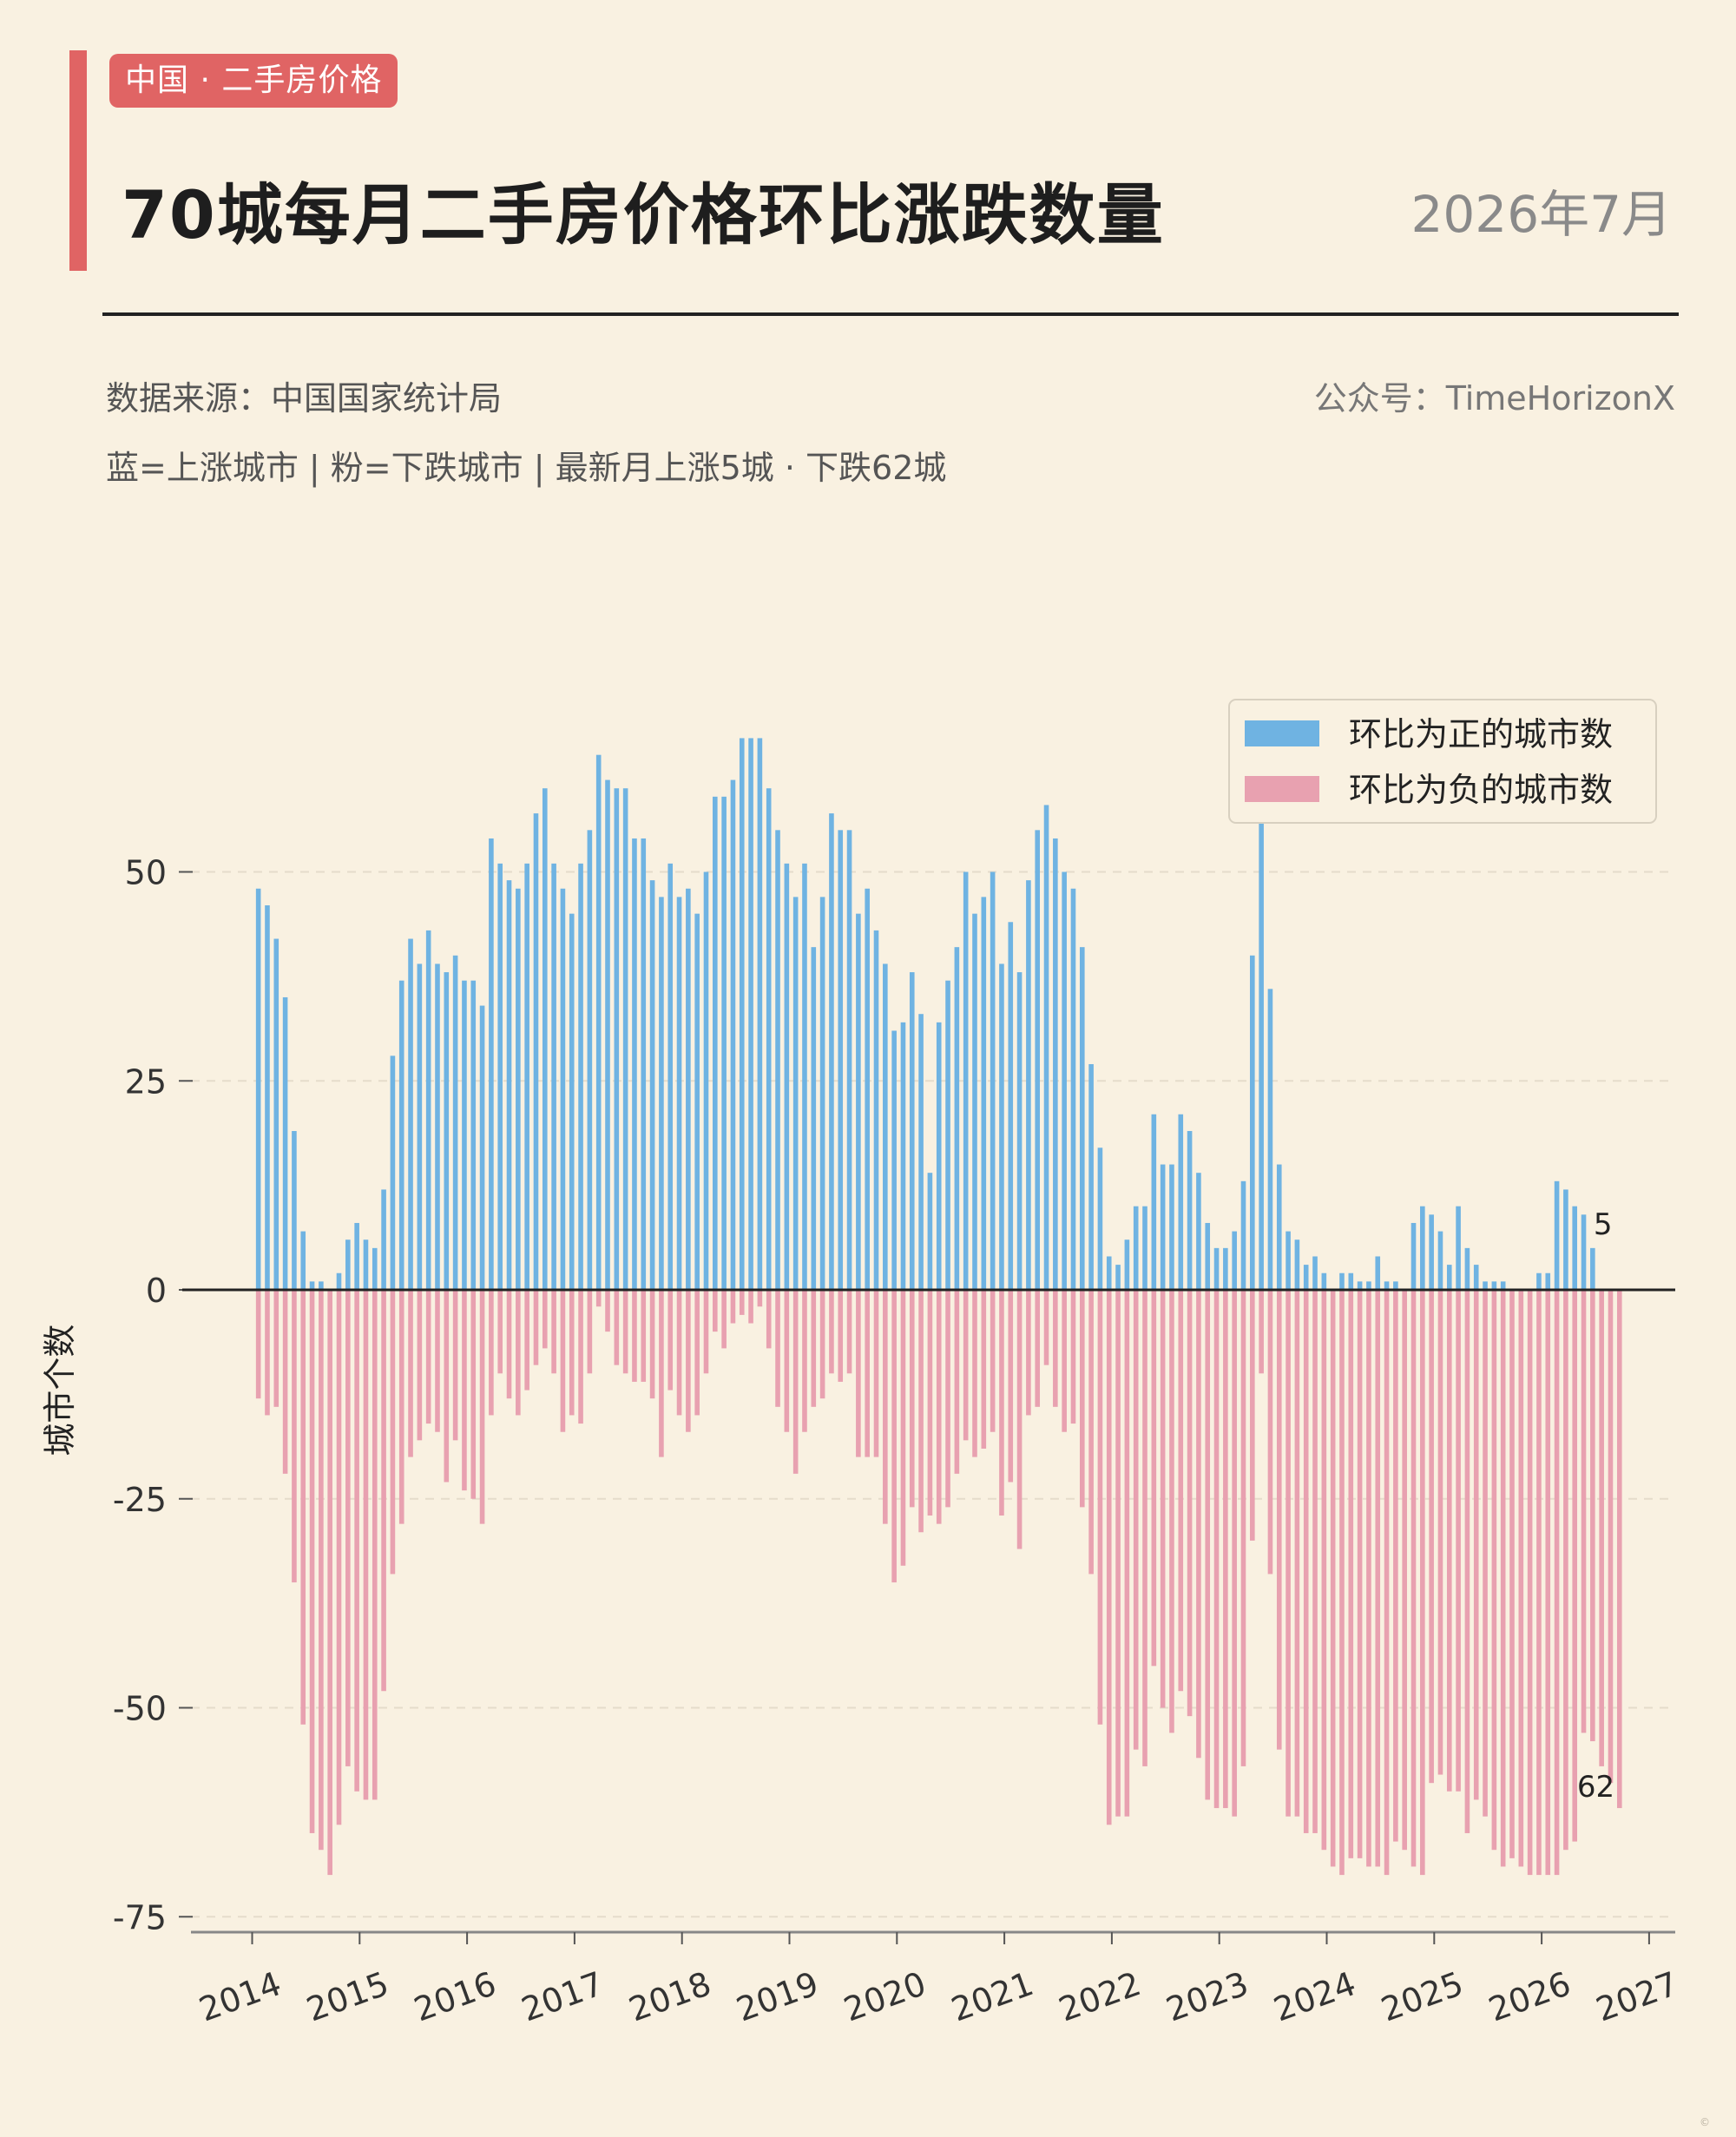 This screenshot has height=2137, width=1736. I want to click on legend-label: 环比为正的城市数, so click(1481, 734).